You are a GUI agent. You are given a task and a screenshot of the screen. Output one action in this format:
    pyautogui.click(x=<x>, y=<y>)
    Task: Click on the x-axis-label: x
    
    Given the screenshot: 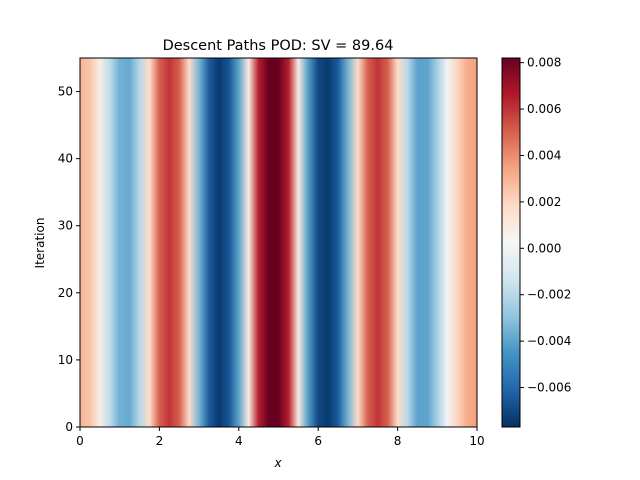 What is the action you would take?
    pyautogui.click(x=277, y=463)
    